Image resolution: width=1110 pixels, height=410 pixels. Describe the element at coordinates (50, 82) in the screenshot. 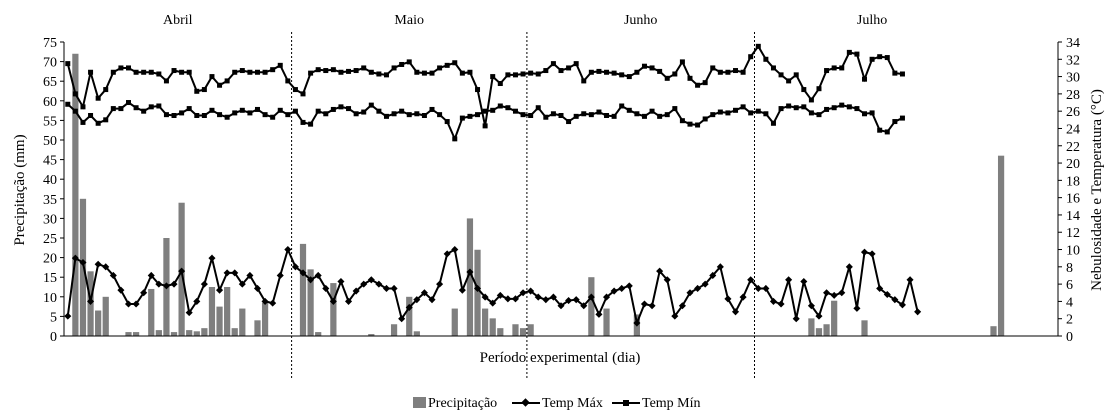

I see `y-tick-left-label: 65` at that location.